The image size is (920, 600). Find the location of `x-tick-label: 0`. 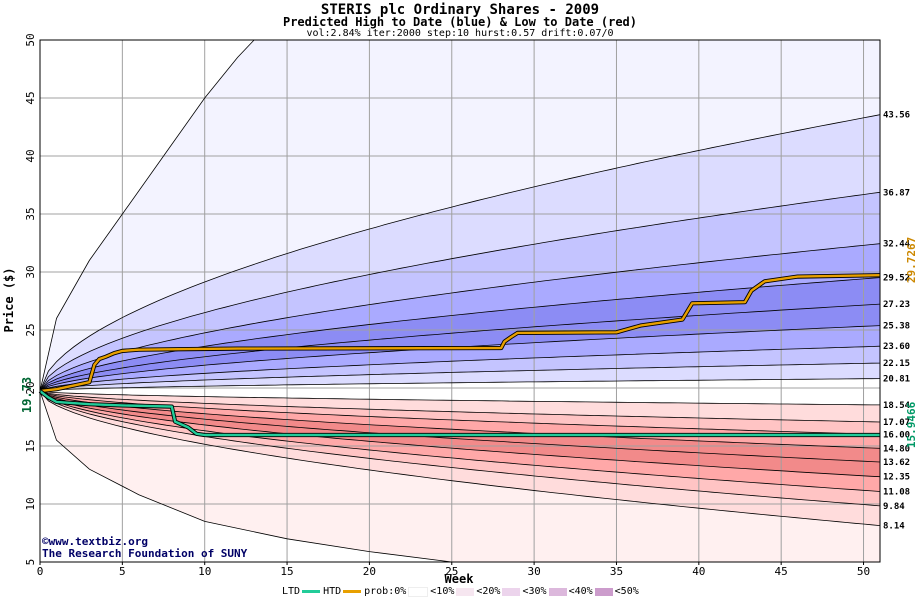

x-tick-label: 0 is located at coordinates (40, 571).